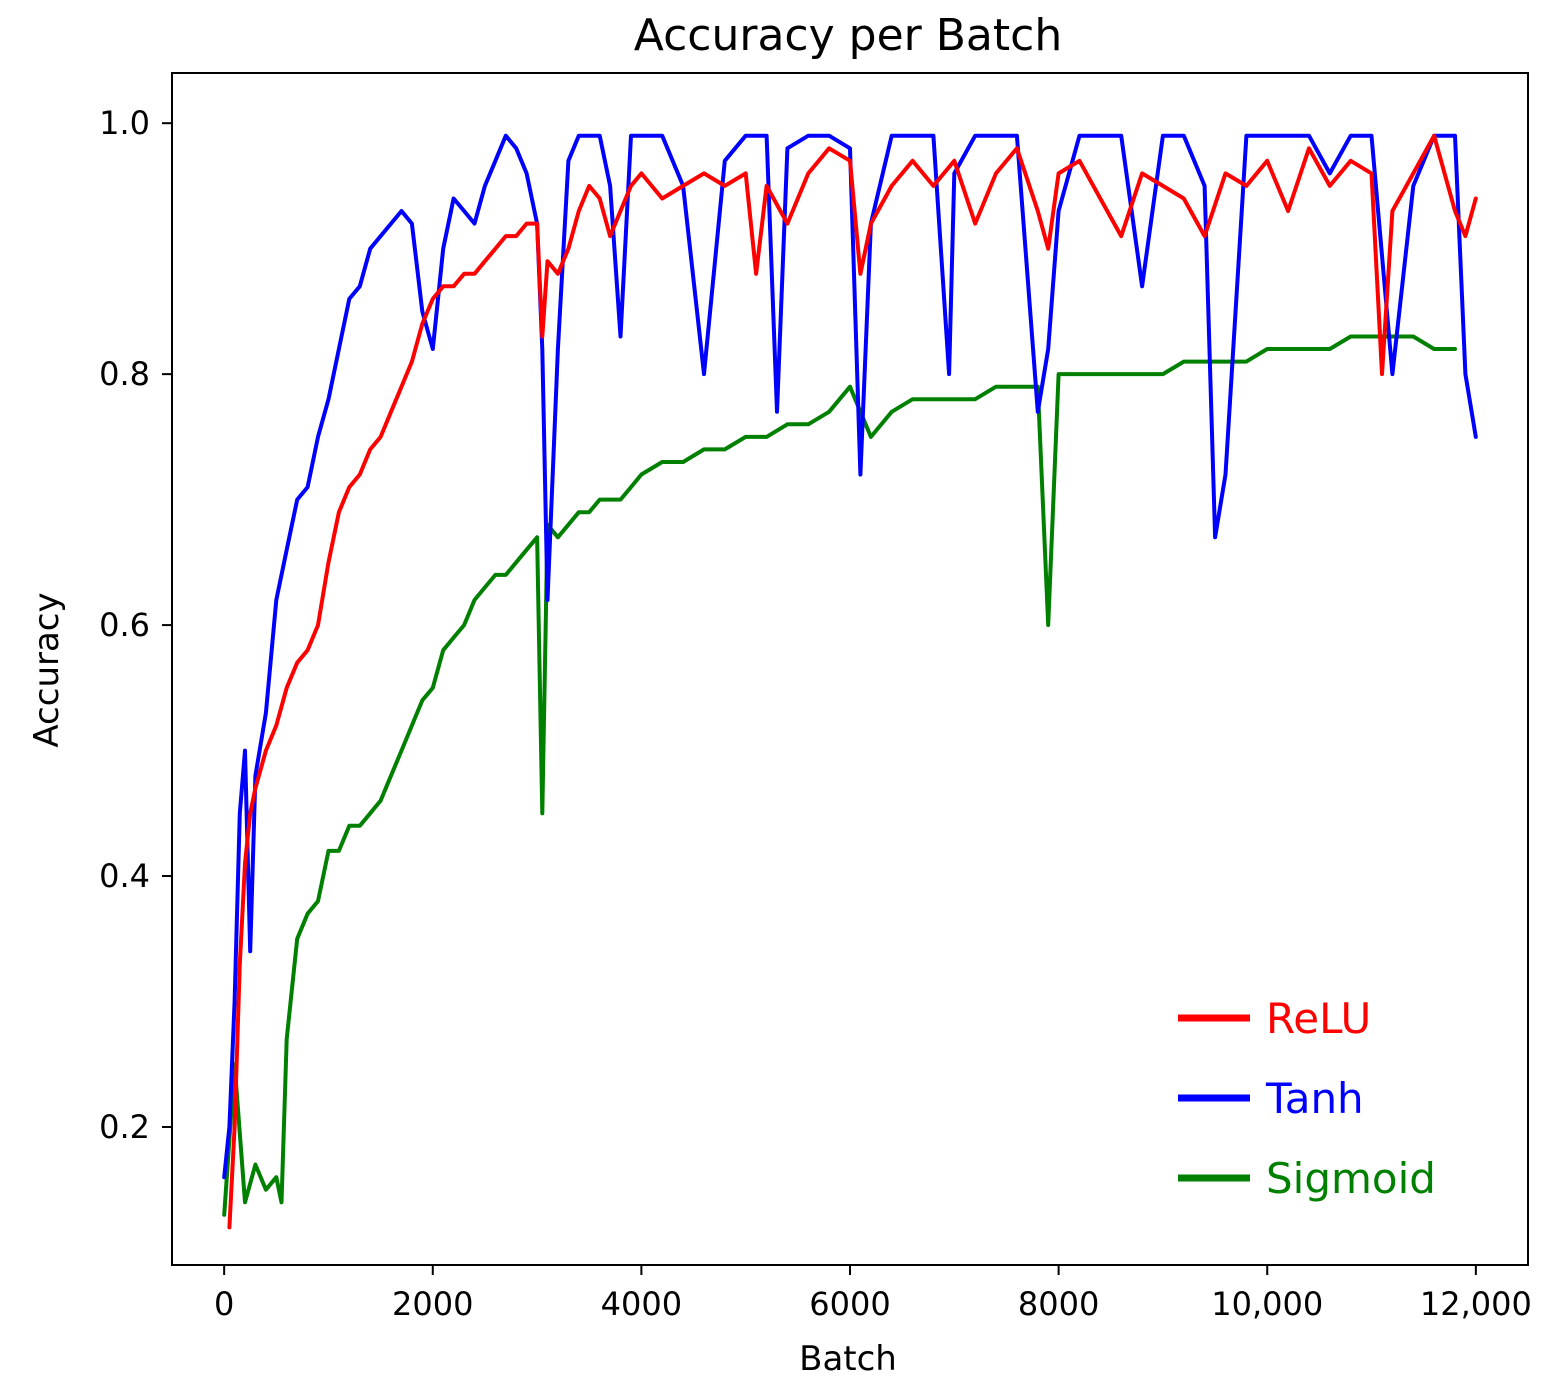  What do you see at coordinates (1314, 1098) in the screenshot?
I see `legend-label-tanh: Tanh` at bounding box center [1314, 1098].